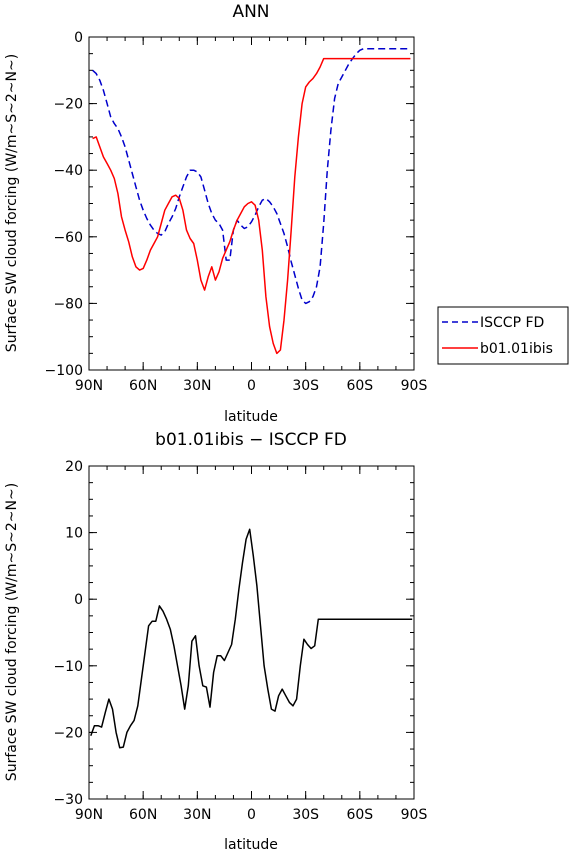  What do you see at coordinates (68, 304) in the screenshot?
I see `top-ytick-label: −80` at bounding box center [68, 304].